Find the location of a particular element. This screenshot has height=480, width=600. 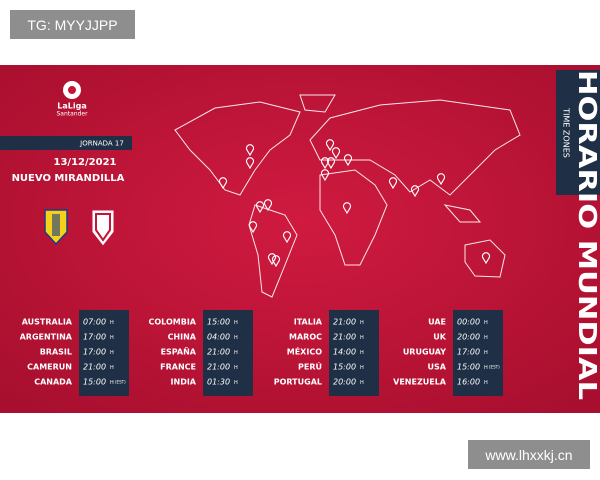

watermark-bottom: www.lhxxkj.cn is located at coordinates (529, 454).